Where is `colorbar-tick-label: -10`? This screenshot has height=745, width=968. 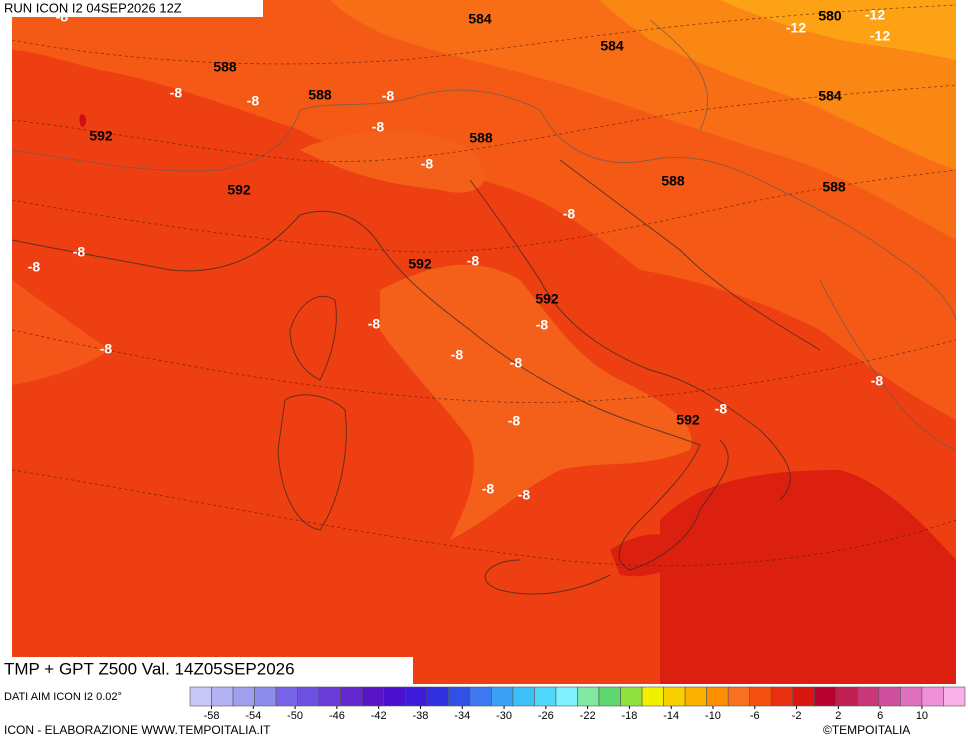 colorbar-tick-label: -10 is located at coordinates (713, 716).